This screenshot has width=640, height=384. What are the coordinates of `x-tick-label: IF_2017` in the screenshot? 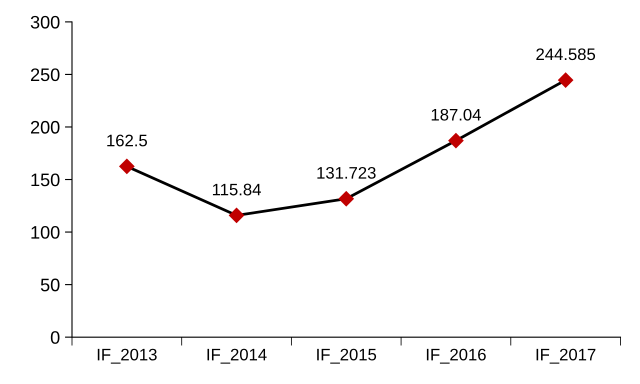 It's located at (566, 356).